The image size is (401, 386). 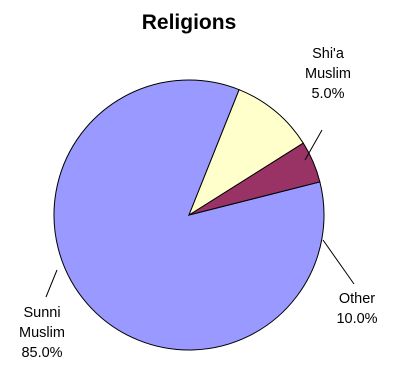 I want to click on value-label-other: 10.0%, so click(x=356, y=319).